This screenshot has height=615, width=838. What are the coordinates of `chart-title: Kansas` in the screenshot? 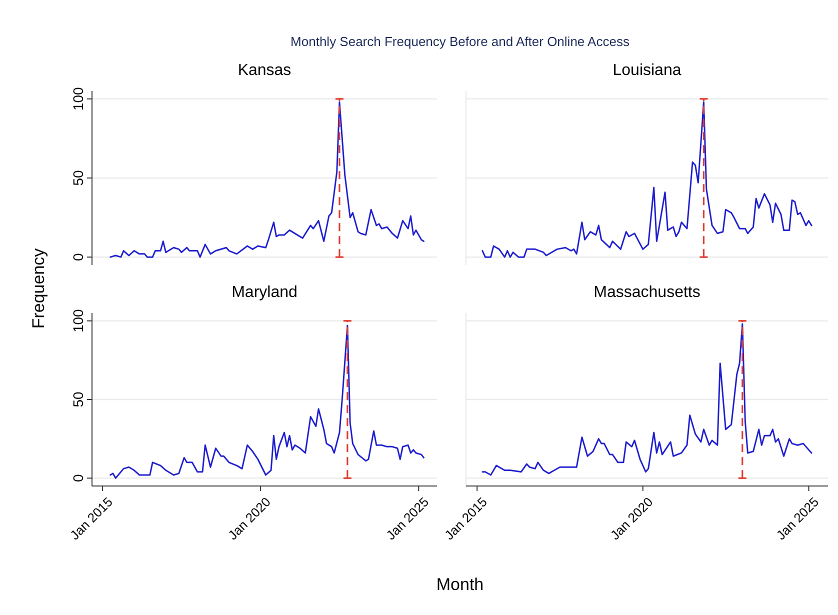 It's located at (265, 70).